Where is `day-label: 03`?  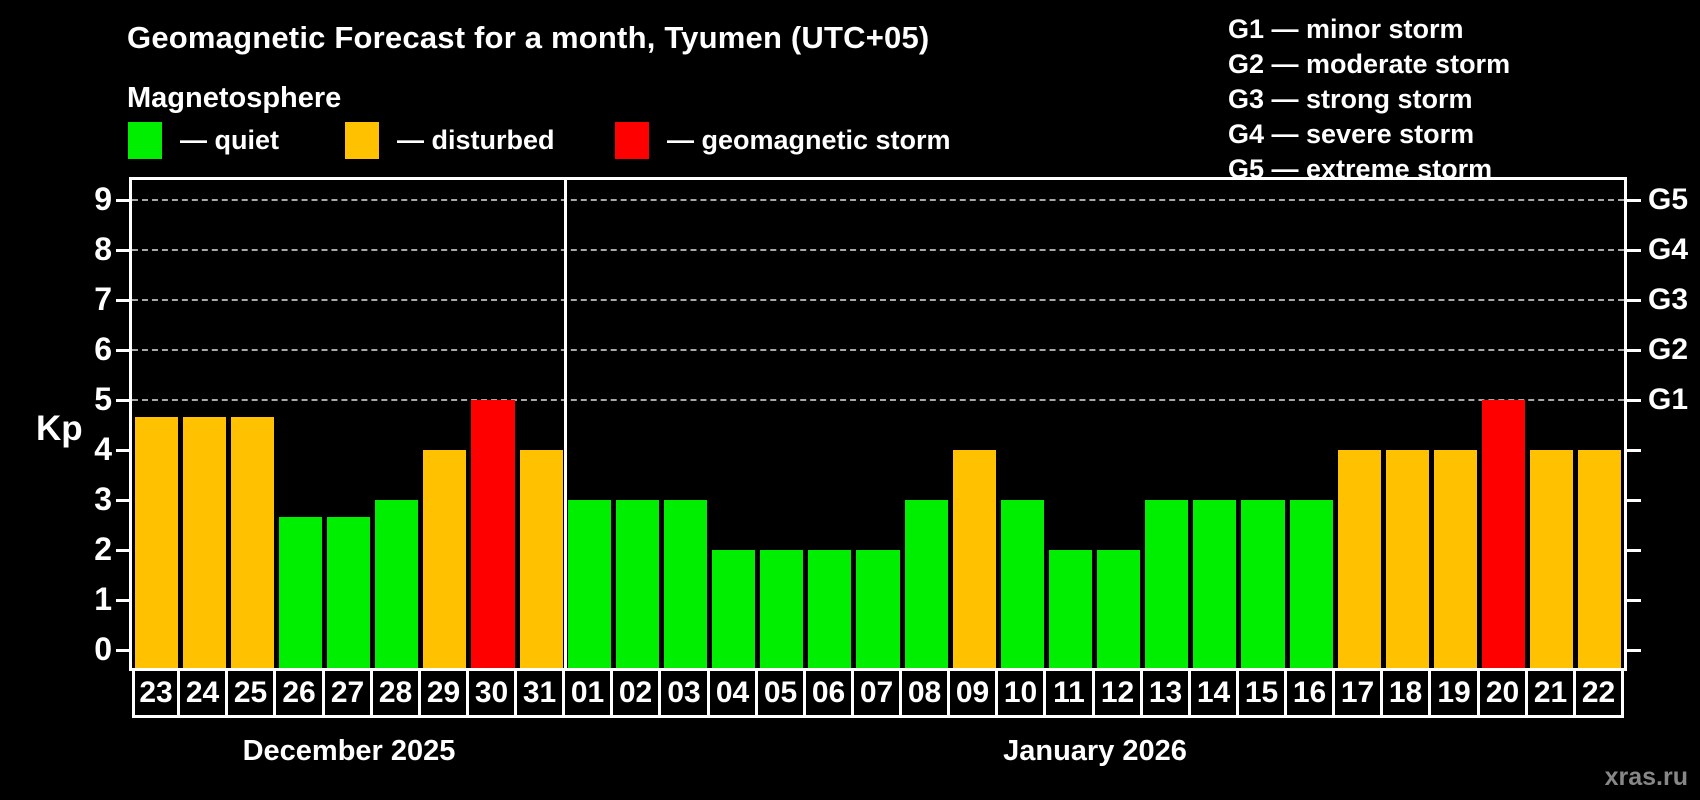 day-label: 03 is located at coordinates (684, 693).